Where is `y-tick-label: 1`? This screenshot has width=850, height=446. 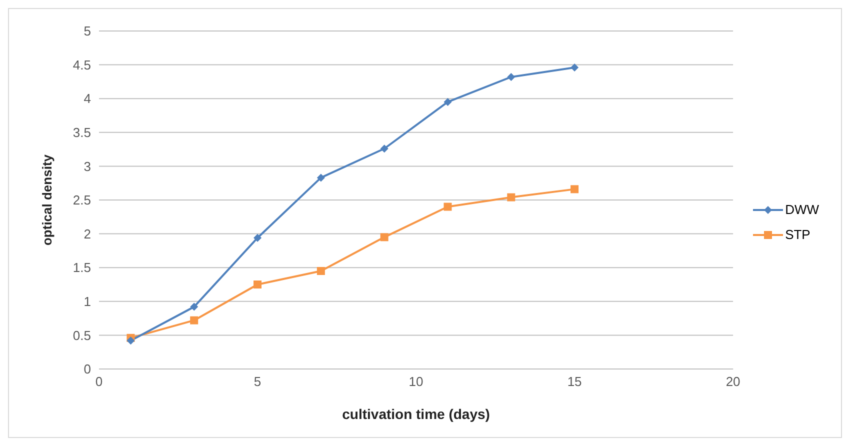 y-tick-label: 1 is located at coordinates (87, 302).